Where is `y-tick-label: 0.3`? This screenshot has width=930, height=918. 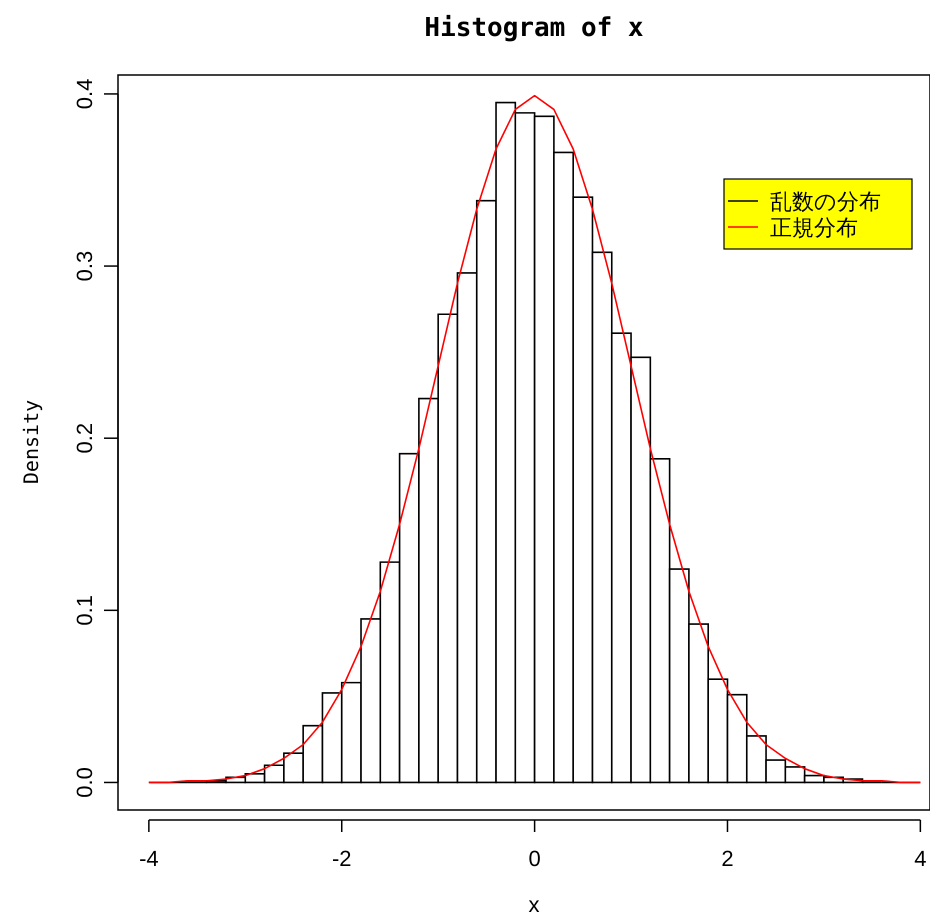
y-tick-label: 0.3 is located at coordinates (84, 266).